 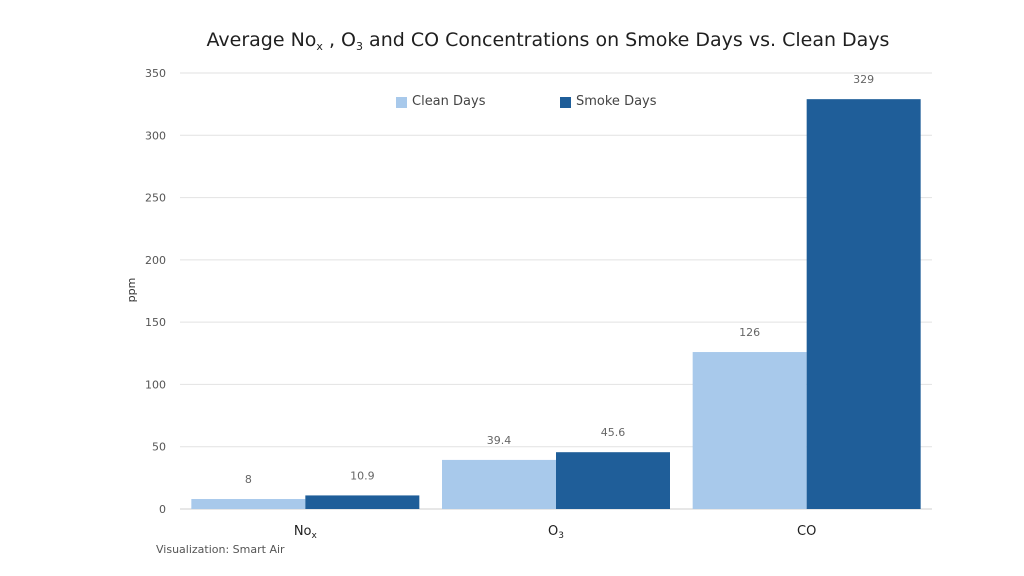 I want to click on y-tick-label: 50, so click(x=159, y=447).